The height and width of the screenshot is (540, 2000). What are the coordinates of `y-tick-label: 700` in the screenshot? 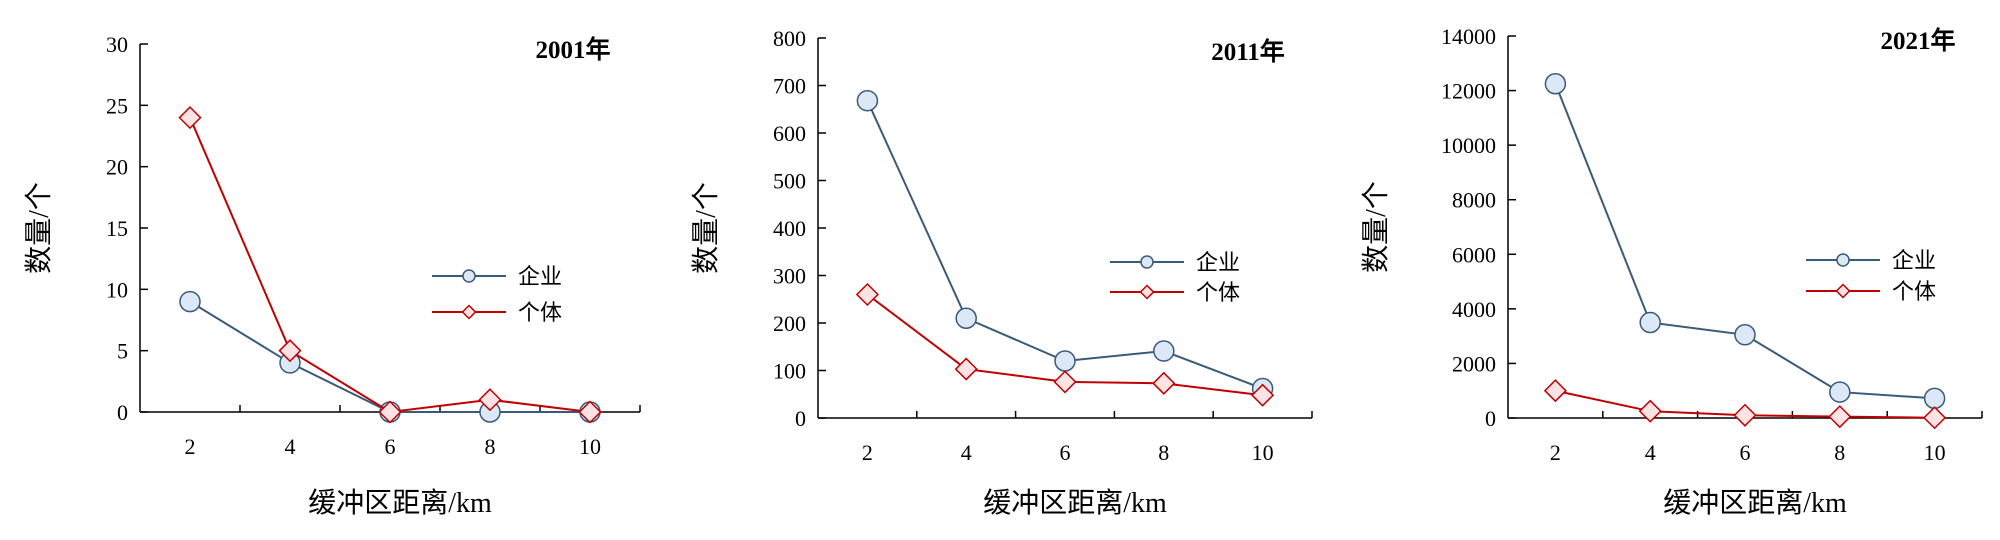 It's located at (789, 86).